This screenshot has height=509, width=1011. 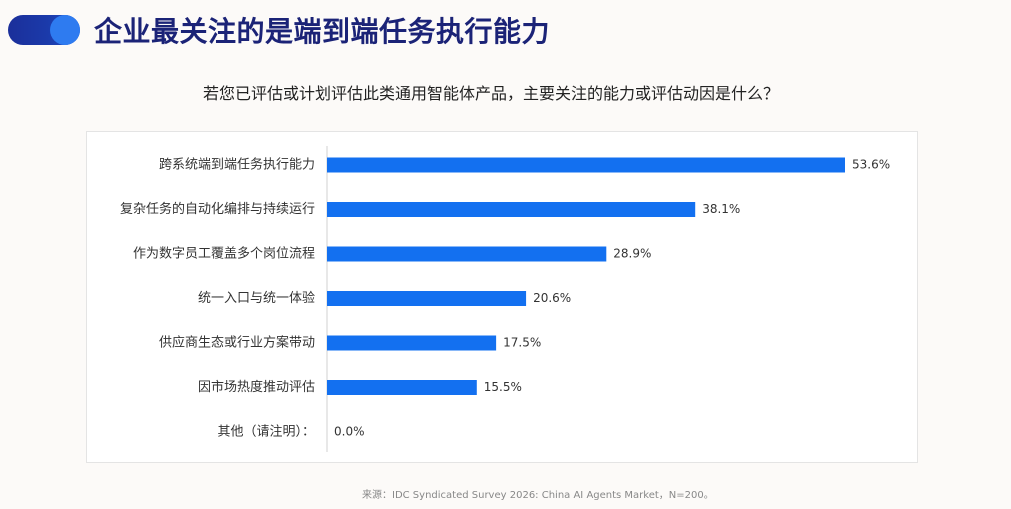 What do you see at coordinates (224, 254) in the screenshot?
I see `category-label: 作为数字员工覆盖多个岗位流程` at bounding box center [224, 254].